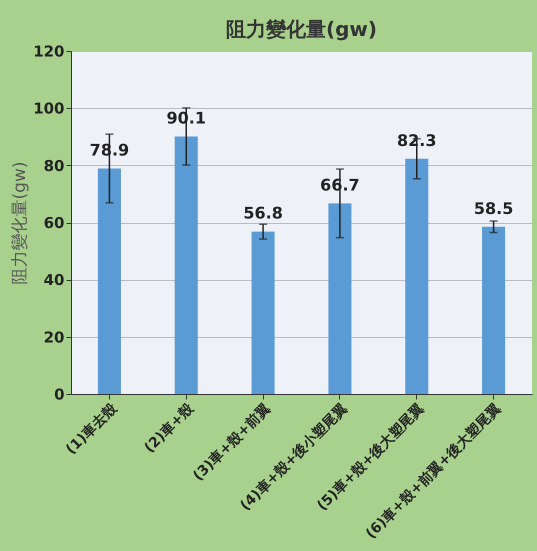 Image resolution: width=537 pixels, height=551 pixels. What do you see at coordinates (92, 429) in the screenshot?
I see `x-tick-label: (1)車去殼` at bounding box center [92, 429].